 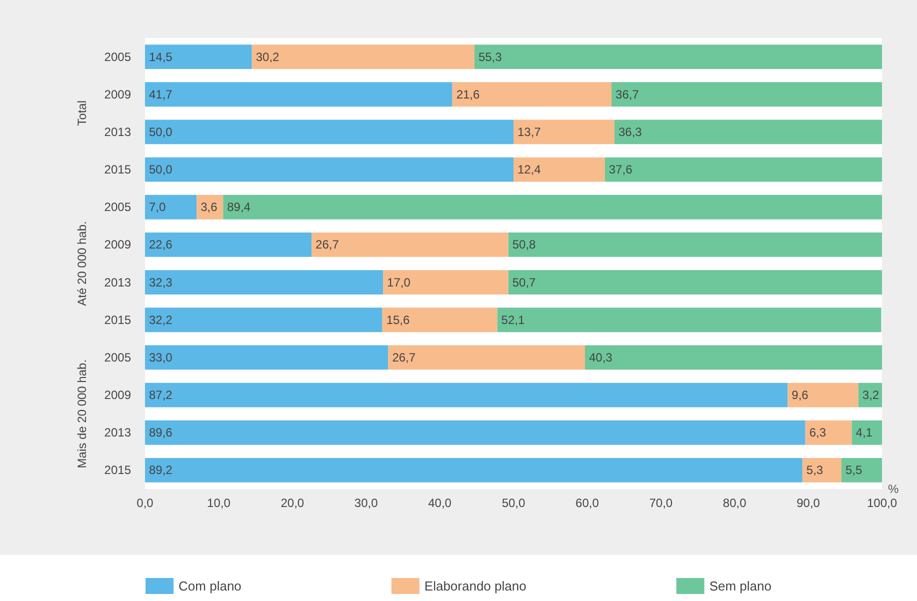 What do you see at coordinates (161, 94) in the screenshot?
I see `data-label: 41,7` at bounding box center [161, 94].